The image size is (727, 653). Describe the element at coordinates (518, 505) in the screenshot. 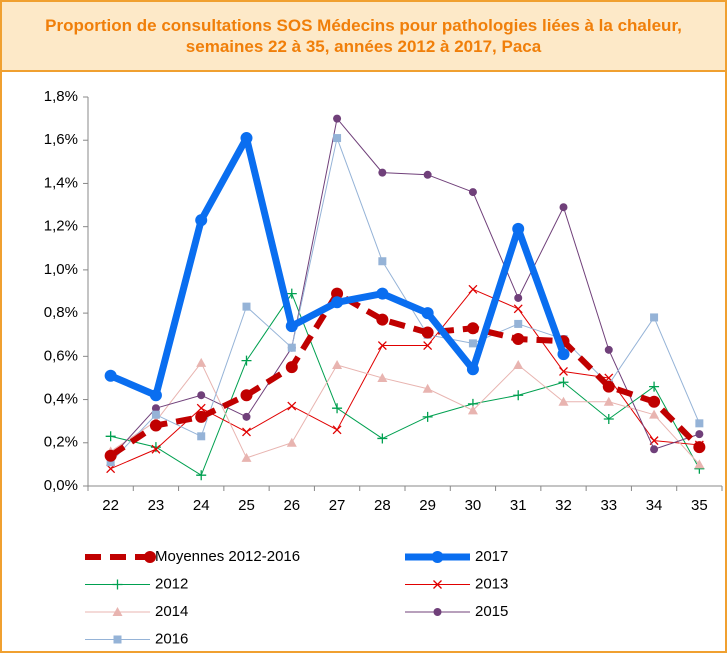

I see `x-tick-label: 31` at that location.